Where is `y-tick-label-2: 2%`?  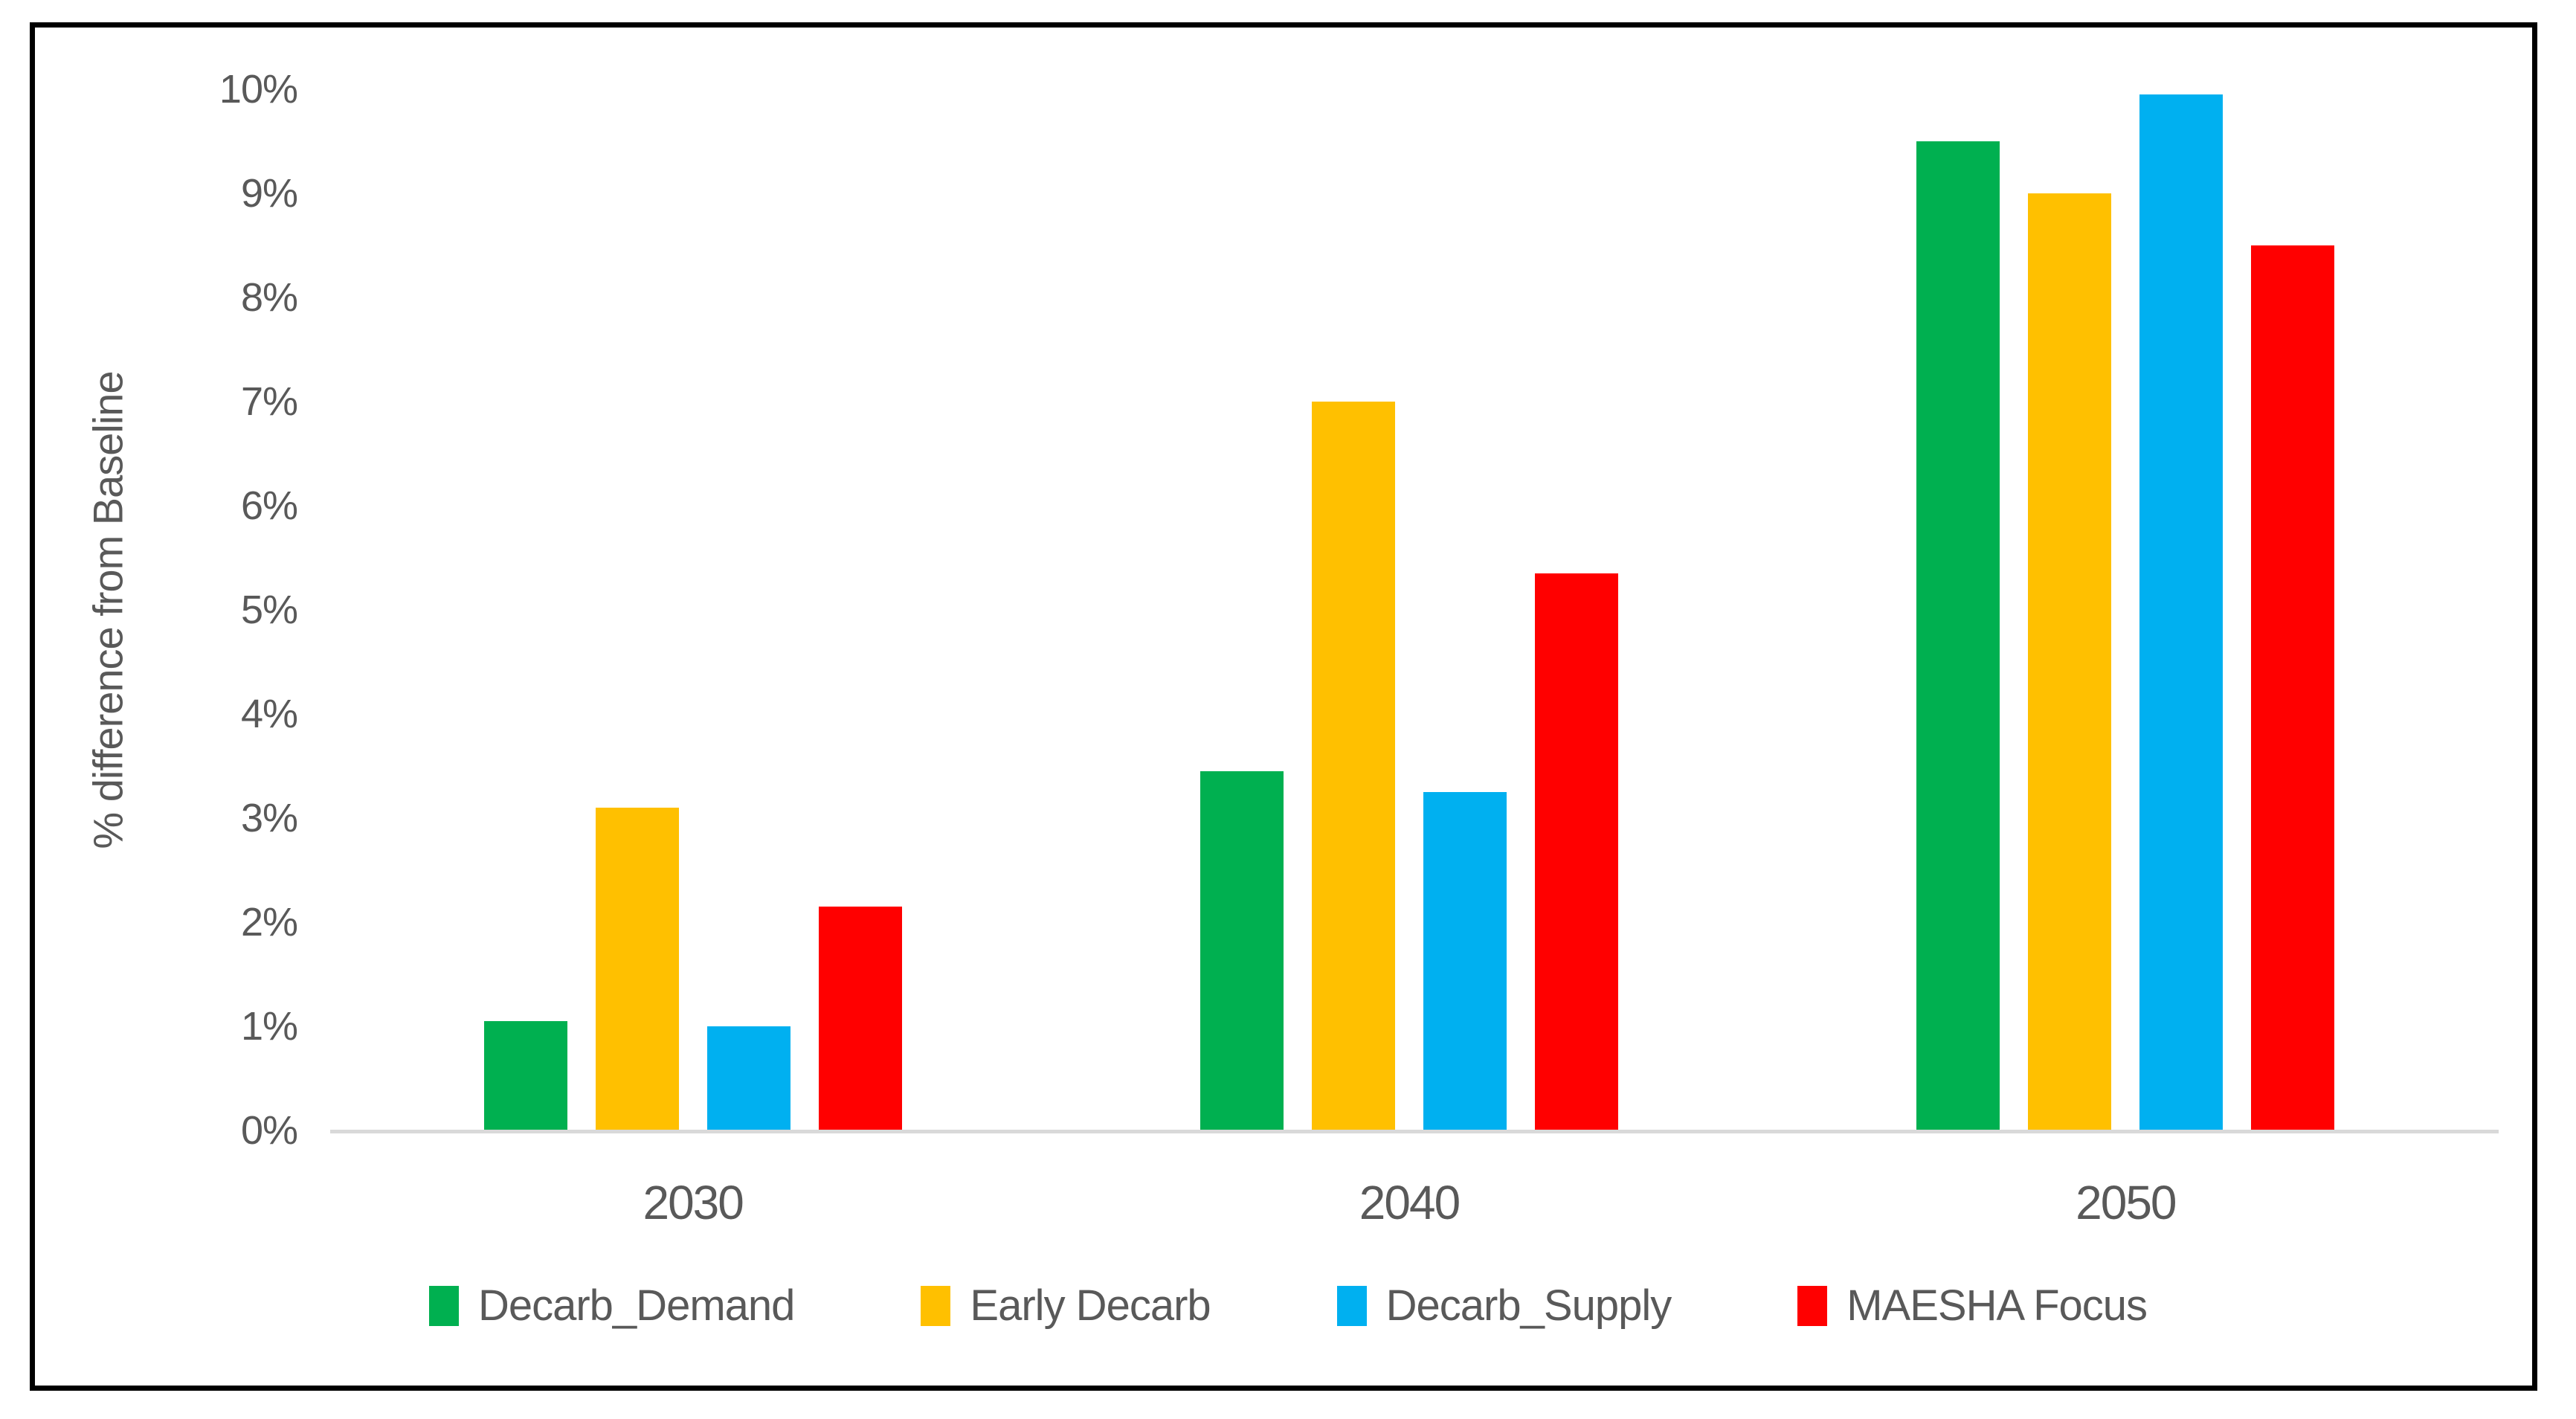
y-tick-label-2: 2% is located at coordinates (269, 922).